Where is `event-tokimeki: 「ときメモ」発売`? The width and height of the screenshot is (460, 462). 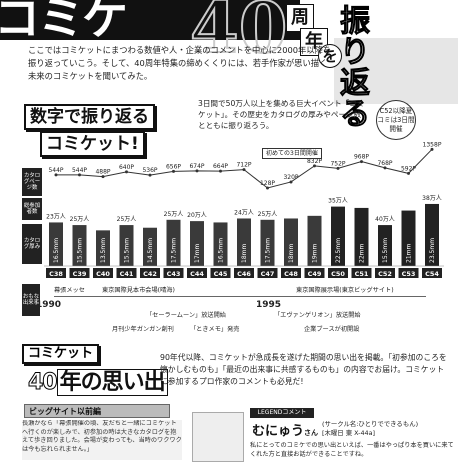
event-tokimeki: 「ときメモ」発売 is located at coordinates (215, 329).